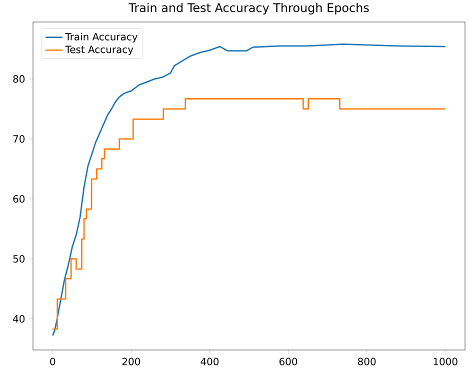  Describe the element at coordinates (131, 362) in the screenshot. I see `x-tick-label: 200` at that location.